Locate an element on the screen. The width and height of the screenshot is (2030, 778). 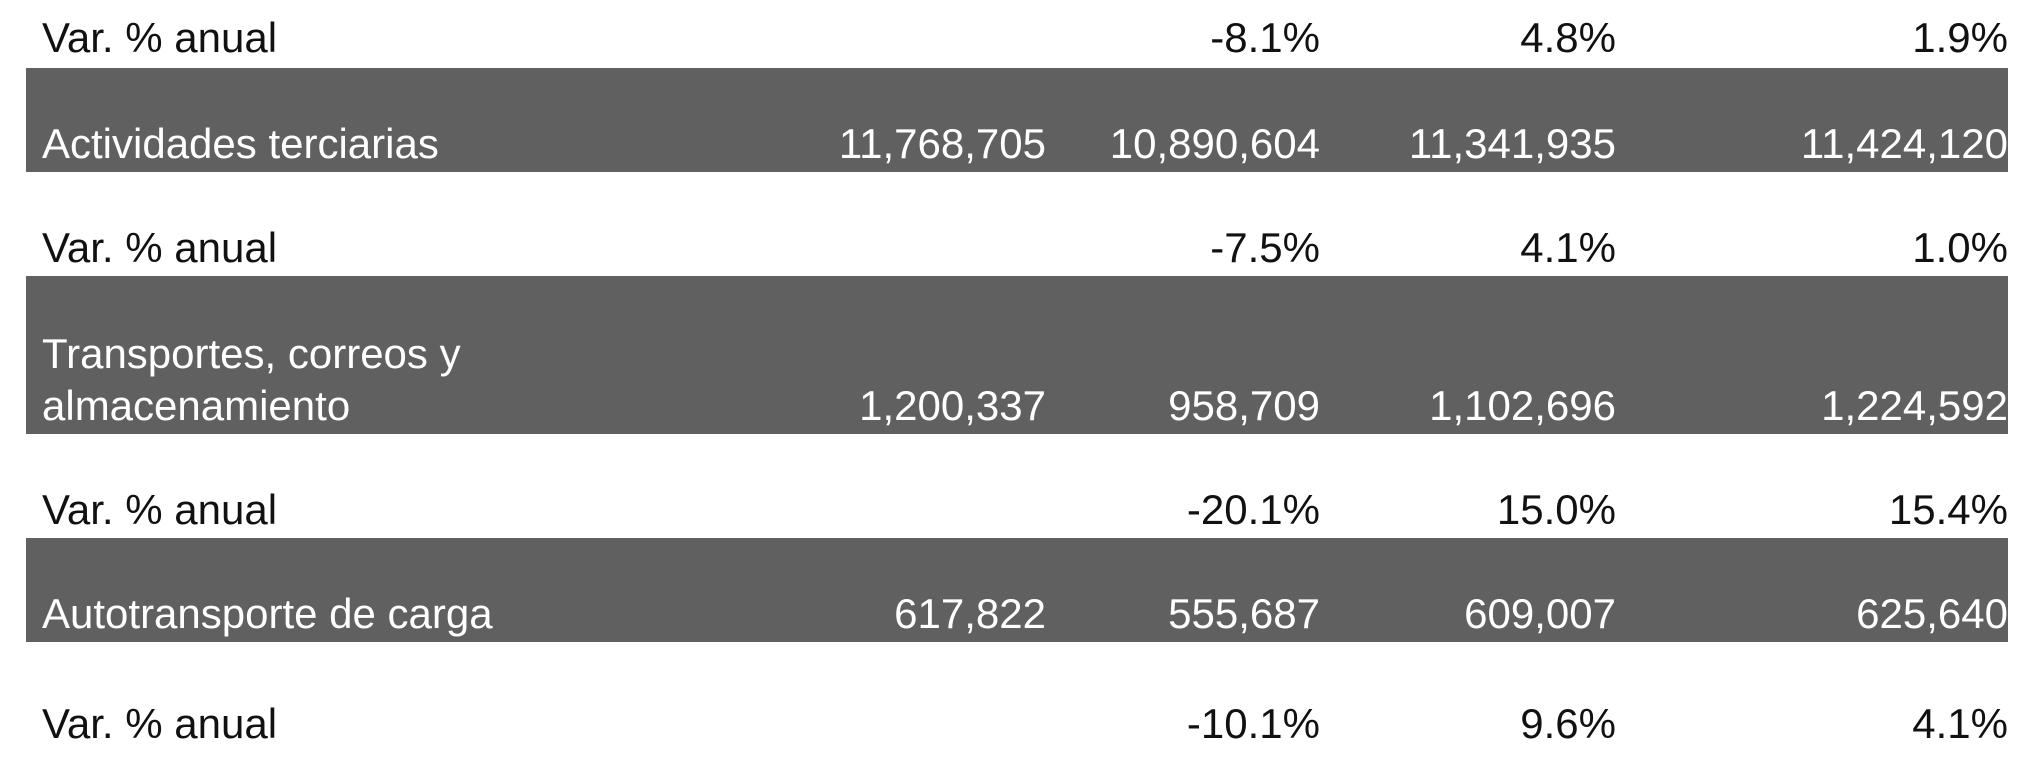
value-cell-col-4: 15.4% is located at coordinates (1948, 509).